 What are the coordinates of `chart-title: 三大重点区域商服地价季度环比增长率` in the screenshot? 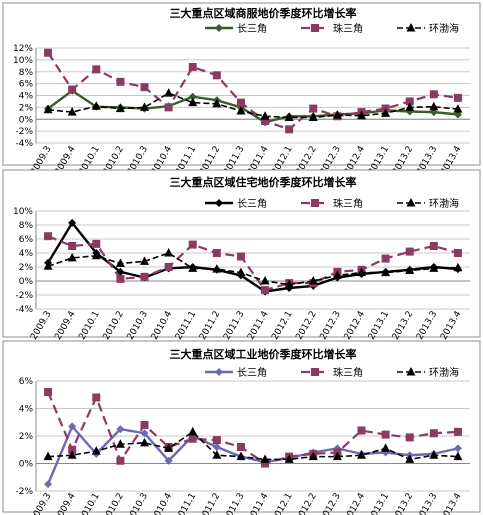 It's located at (263, 13).